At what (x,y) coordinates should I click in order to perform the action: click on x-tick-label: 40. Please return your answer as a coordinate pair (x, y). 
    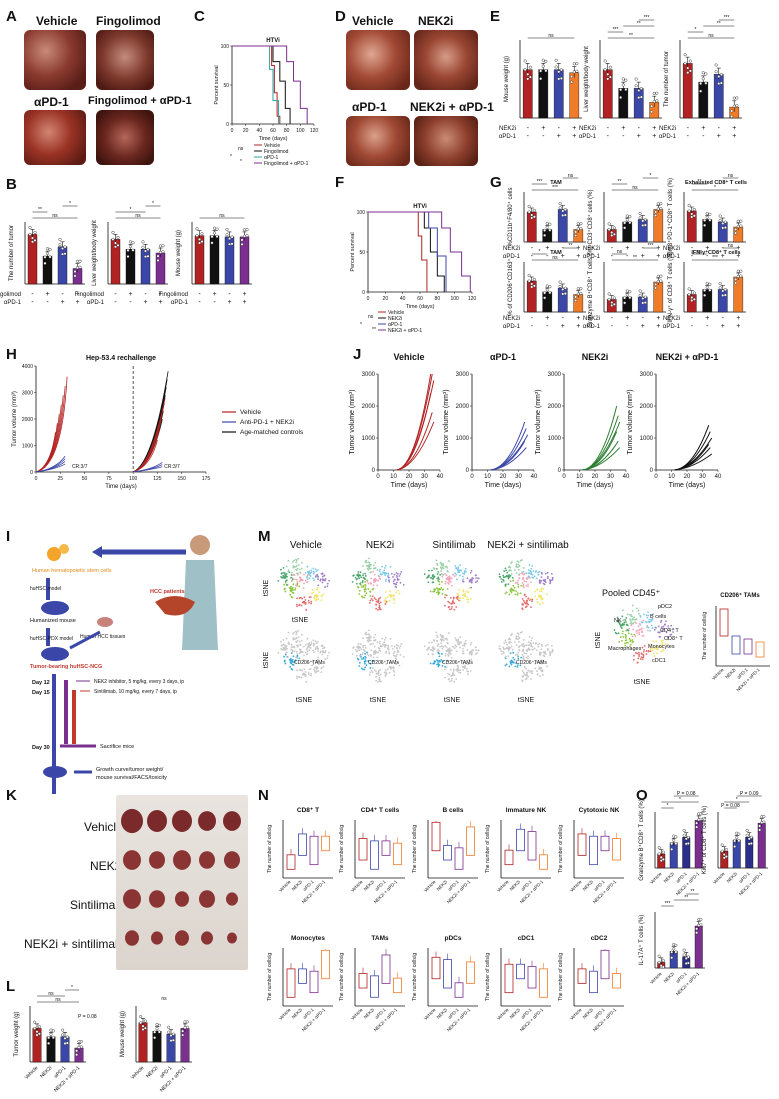
    Looking at the image, I should click on (403, 299).